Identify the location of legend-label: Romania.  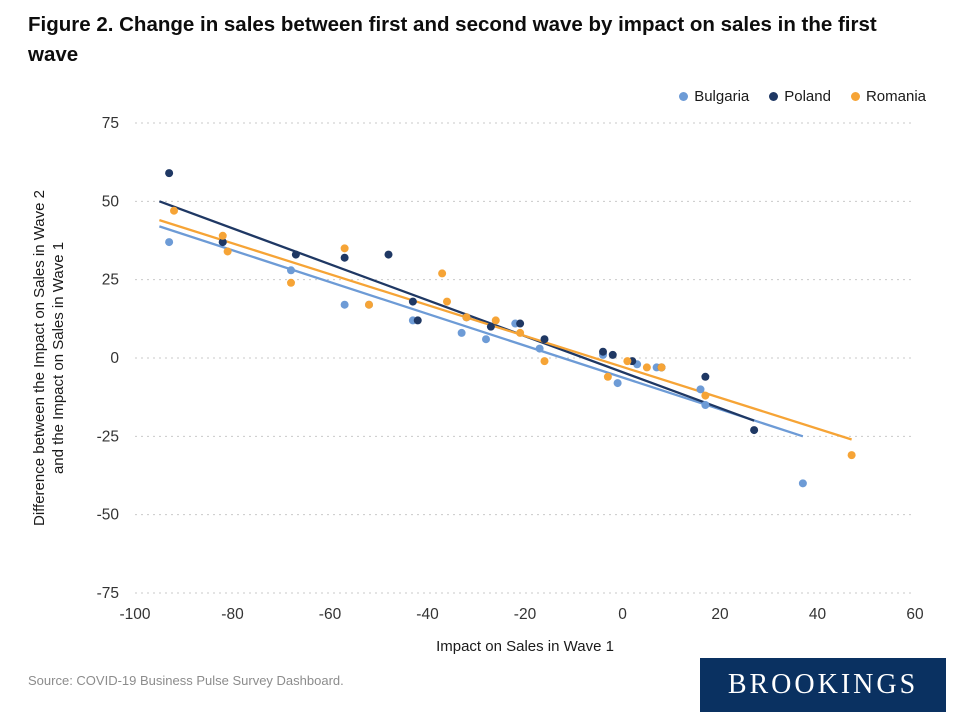
(895, 96).